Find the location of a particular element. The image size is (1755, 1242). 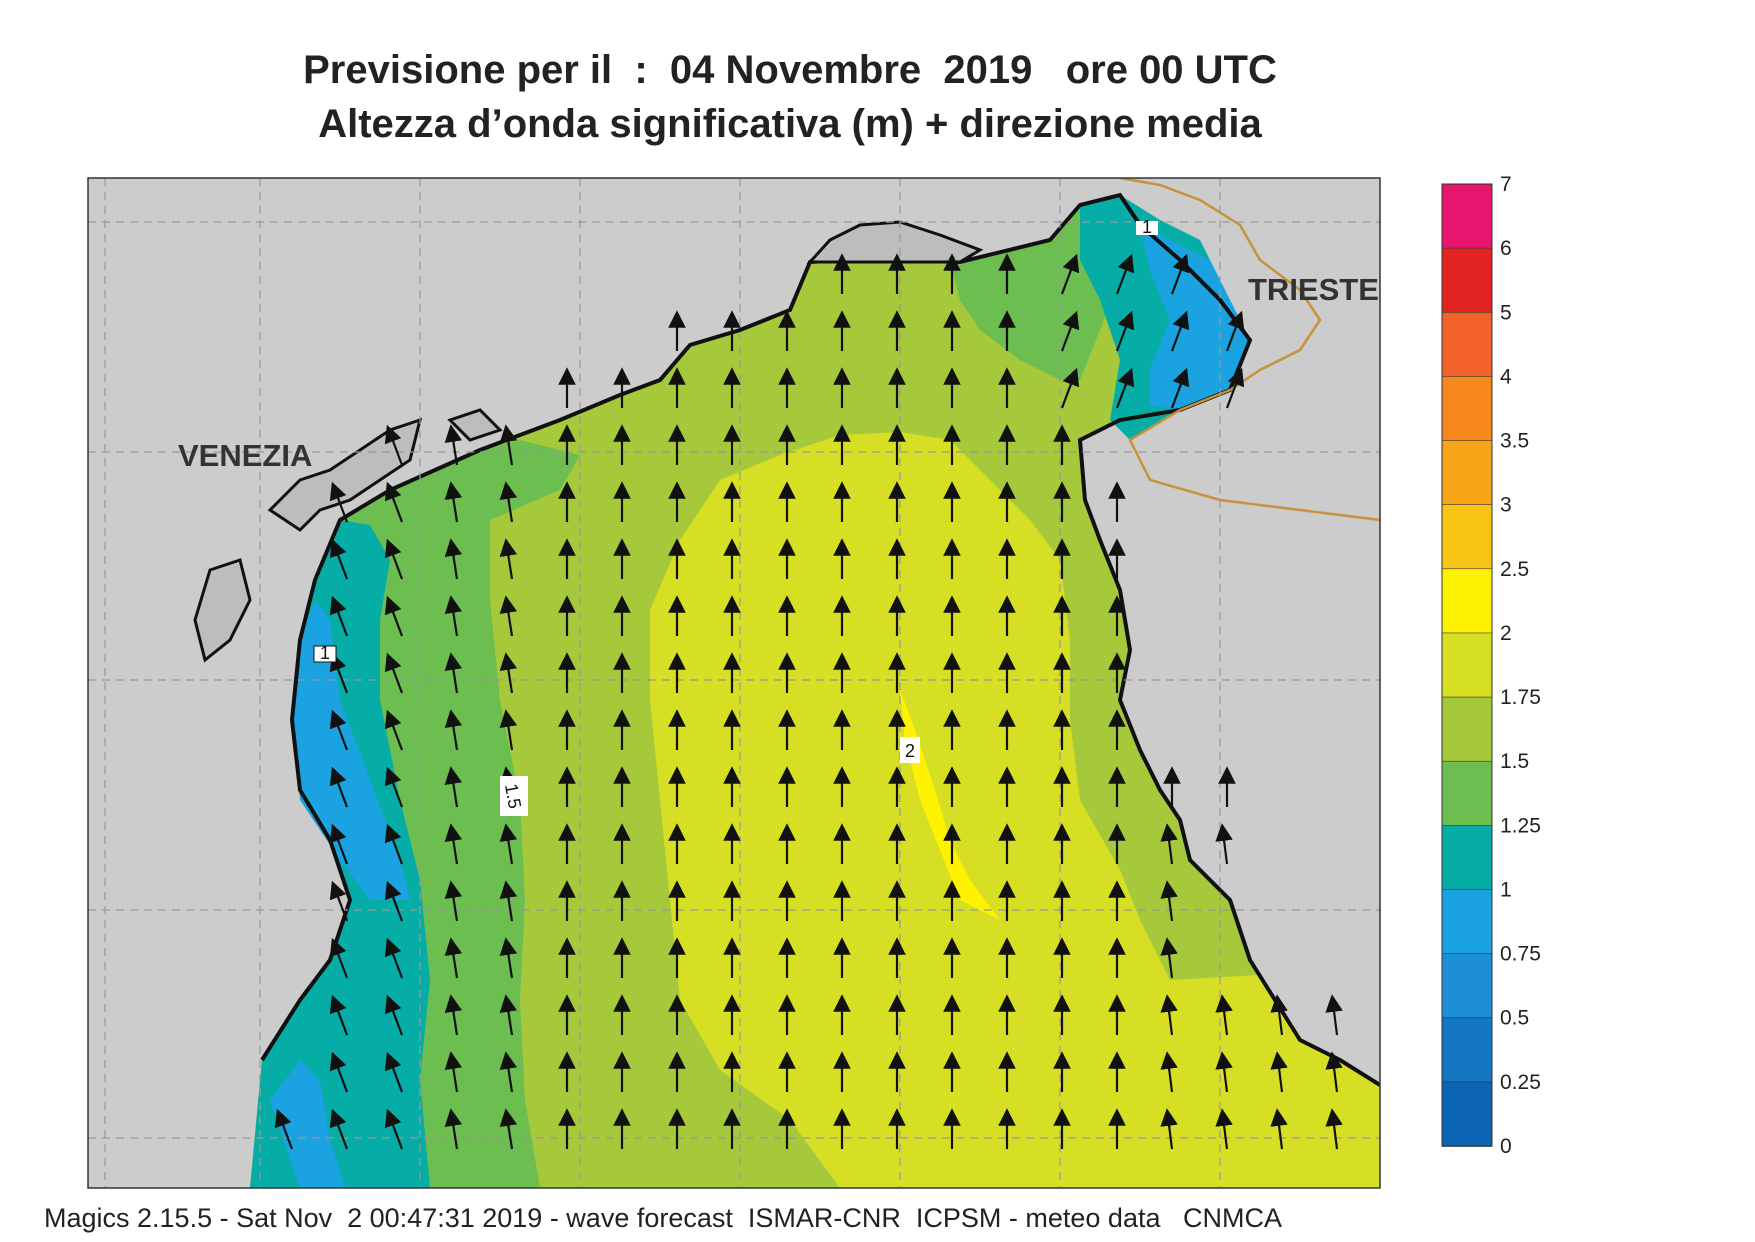

colorbar-label: 5 is located at coordinates (1506, 312).